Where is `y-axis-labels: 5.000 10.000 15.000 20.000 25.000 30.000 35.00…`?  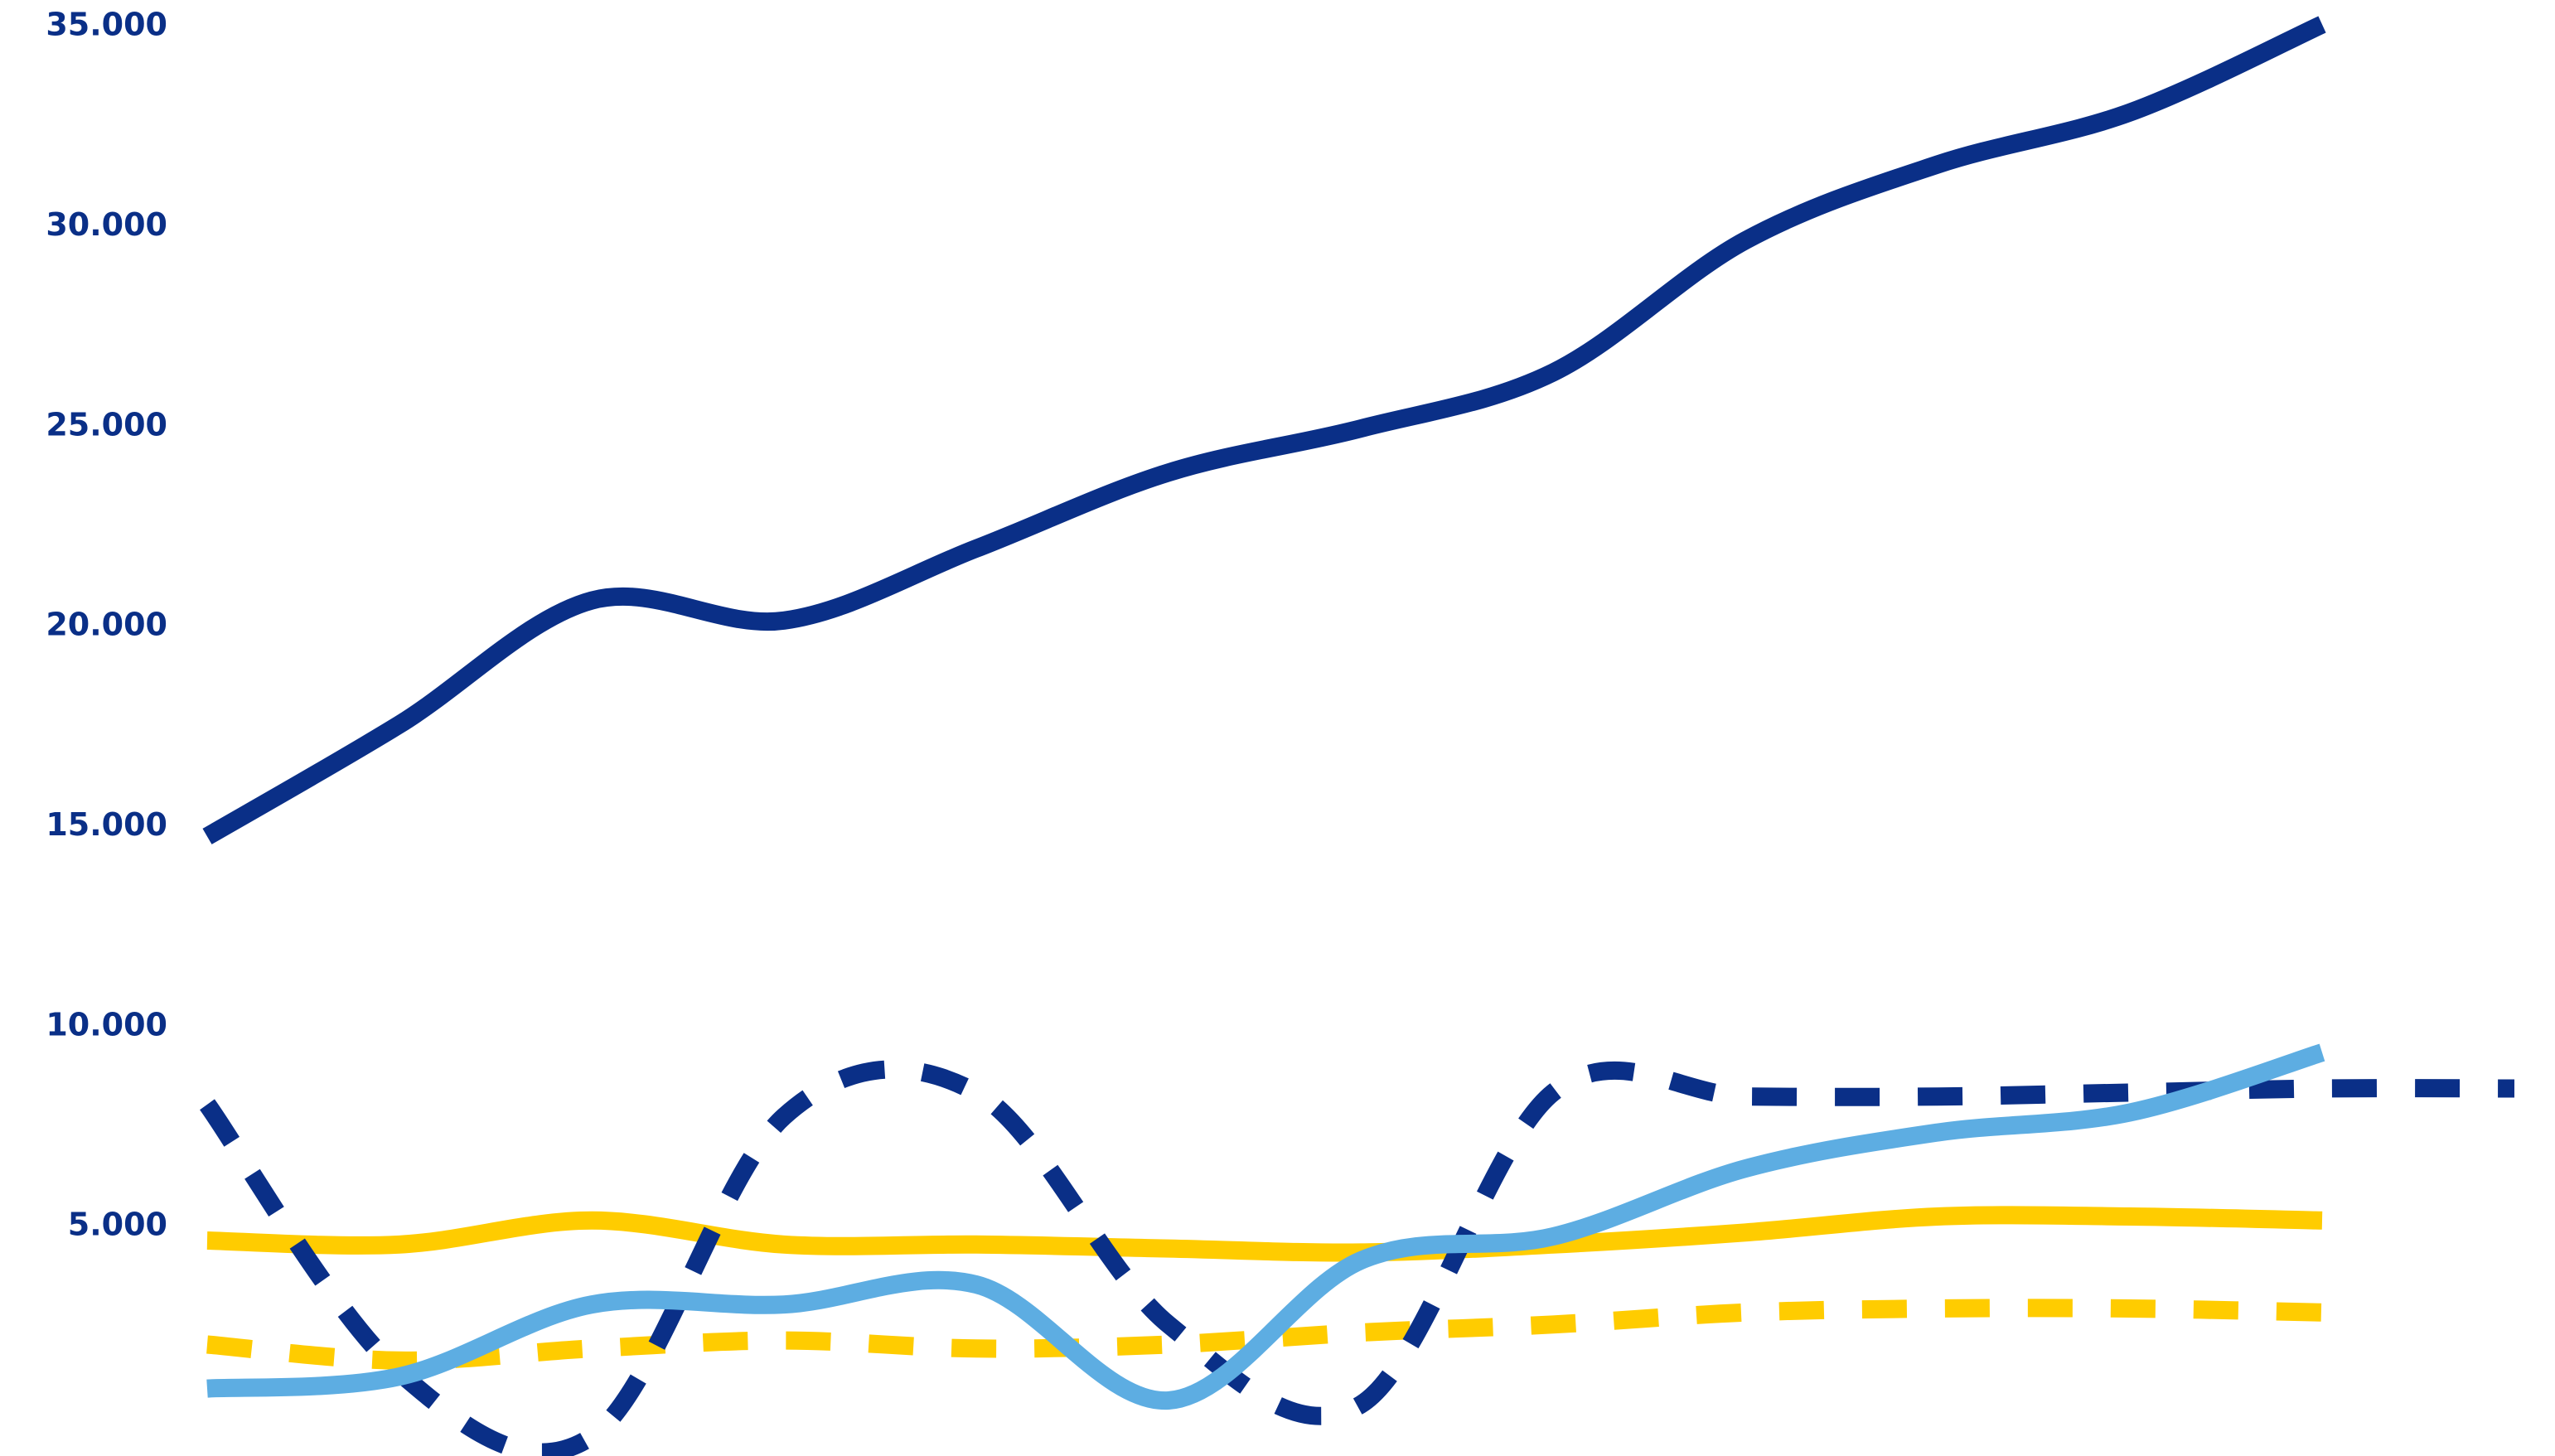 y-axis-labels: 5.000 10.000 15.000 20.000 25.000 30.000 35.00… is located at coordinates (106, 625).